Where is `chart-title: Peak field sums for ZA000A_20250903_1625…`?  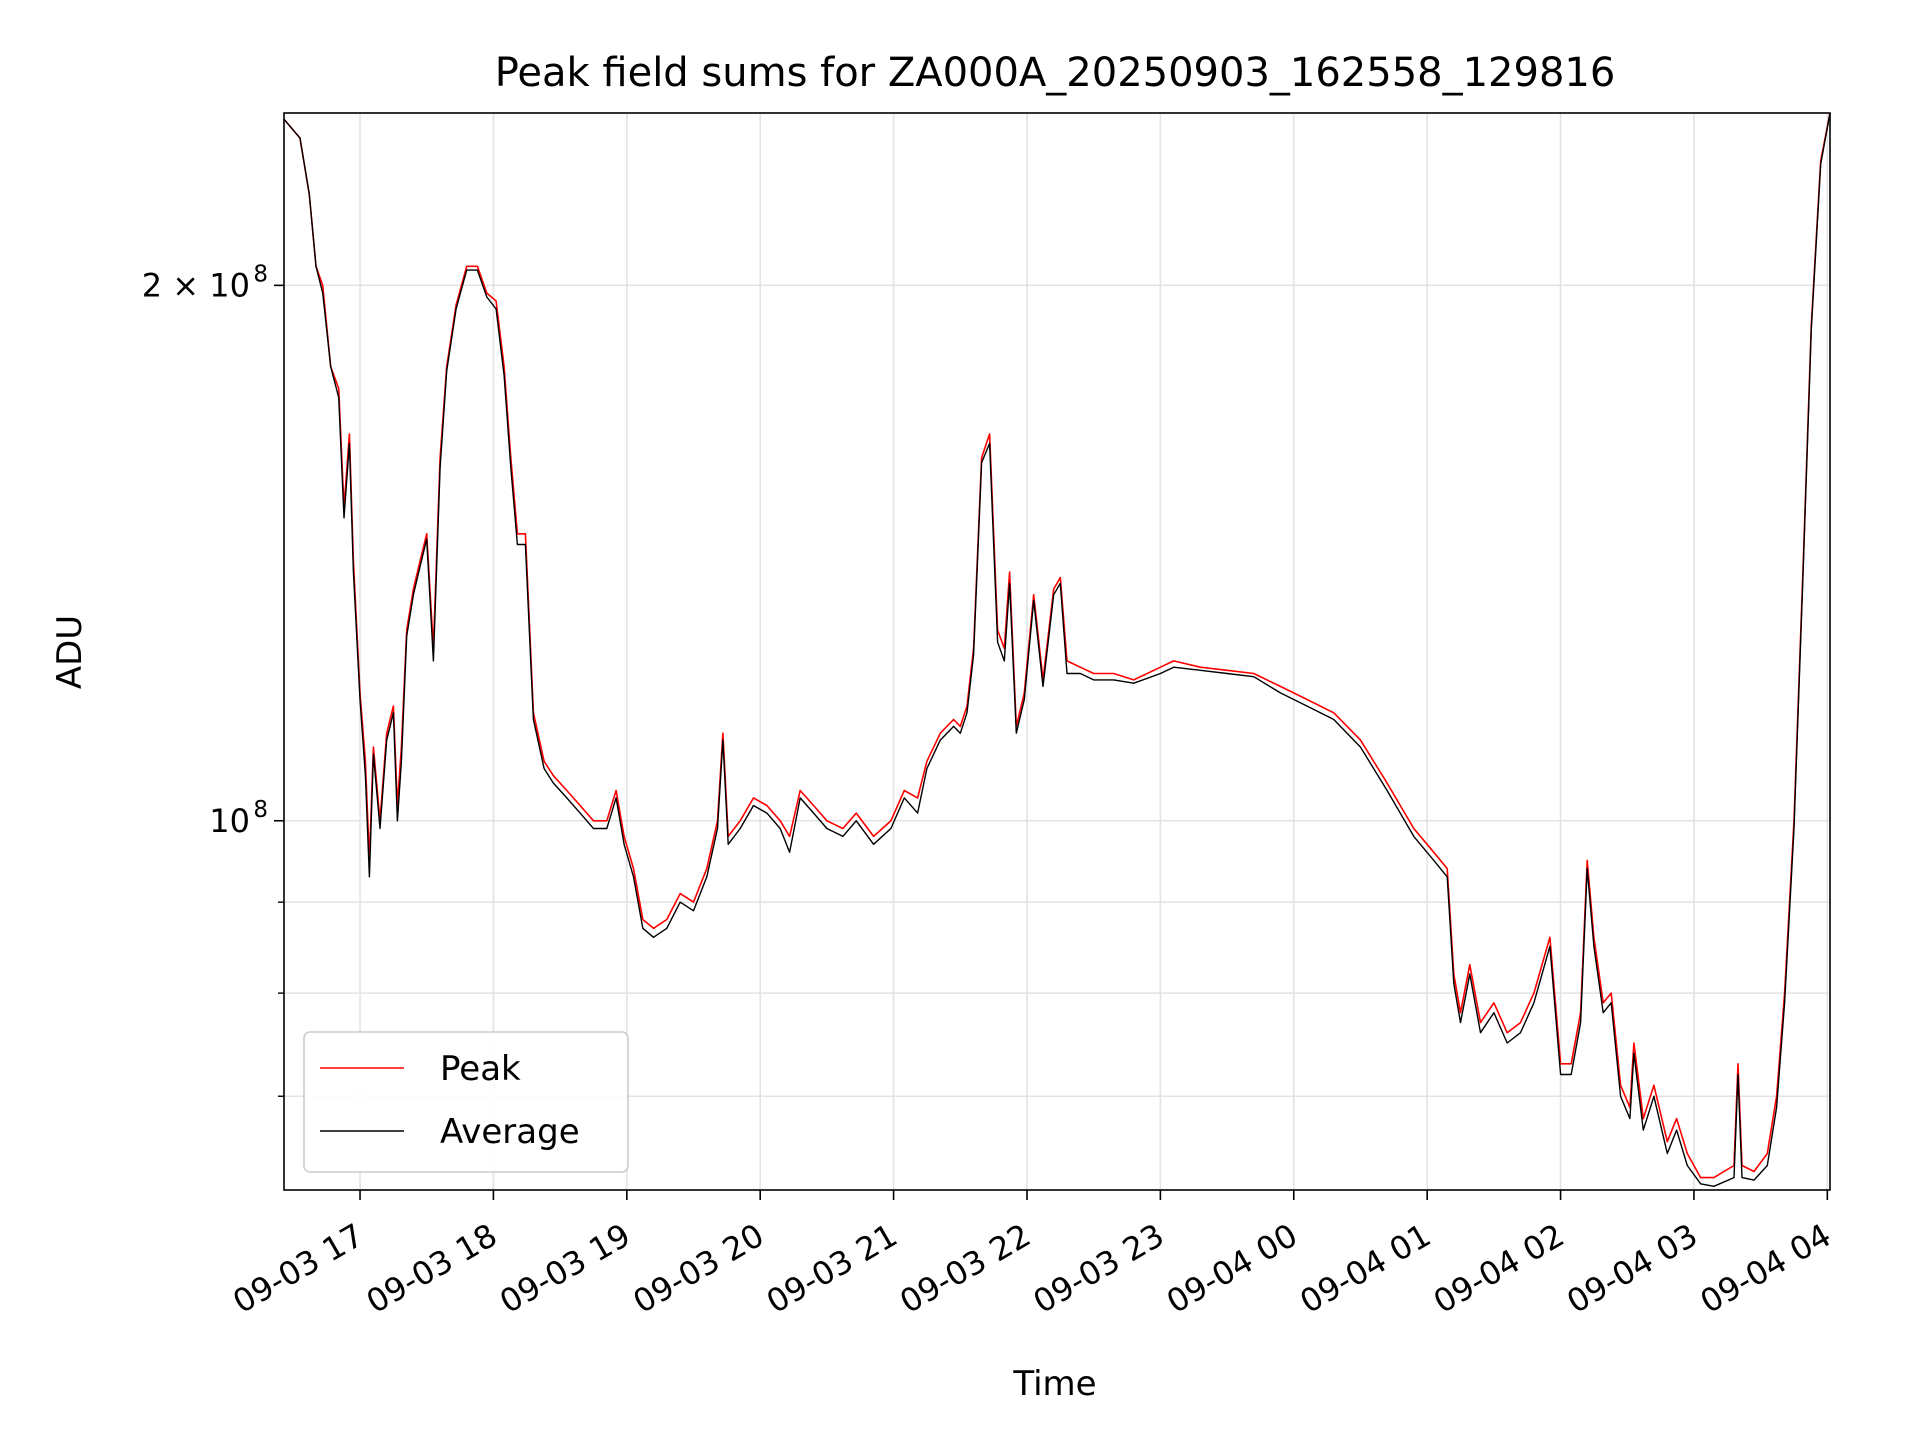
chart-title: Peak field sums for ZA000A_20250903_1625… is located at coordinates (1055, 73).